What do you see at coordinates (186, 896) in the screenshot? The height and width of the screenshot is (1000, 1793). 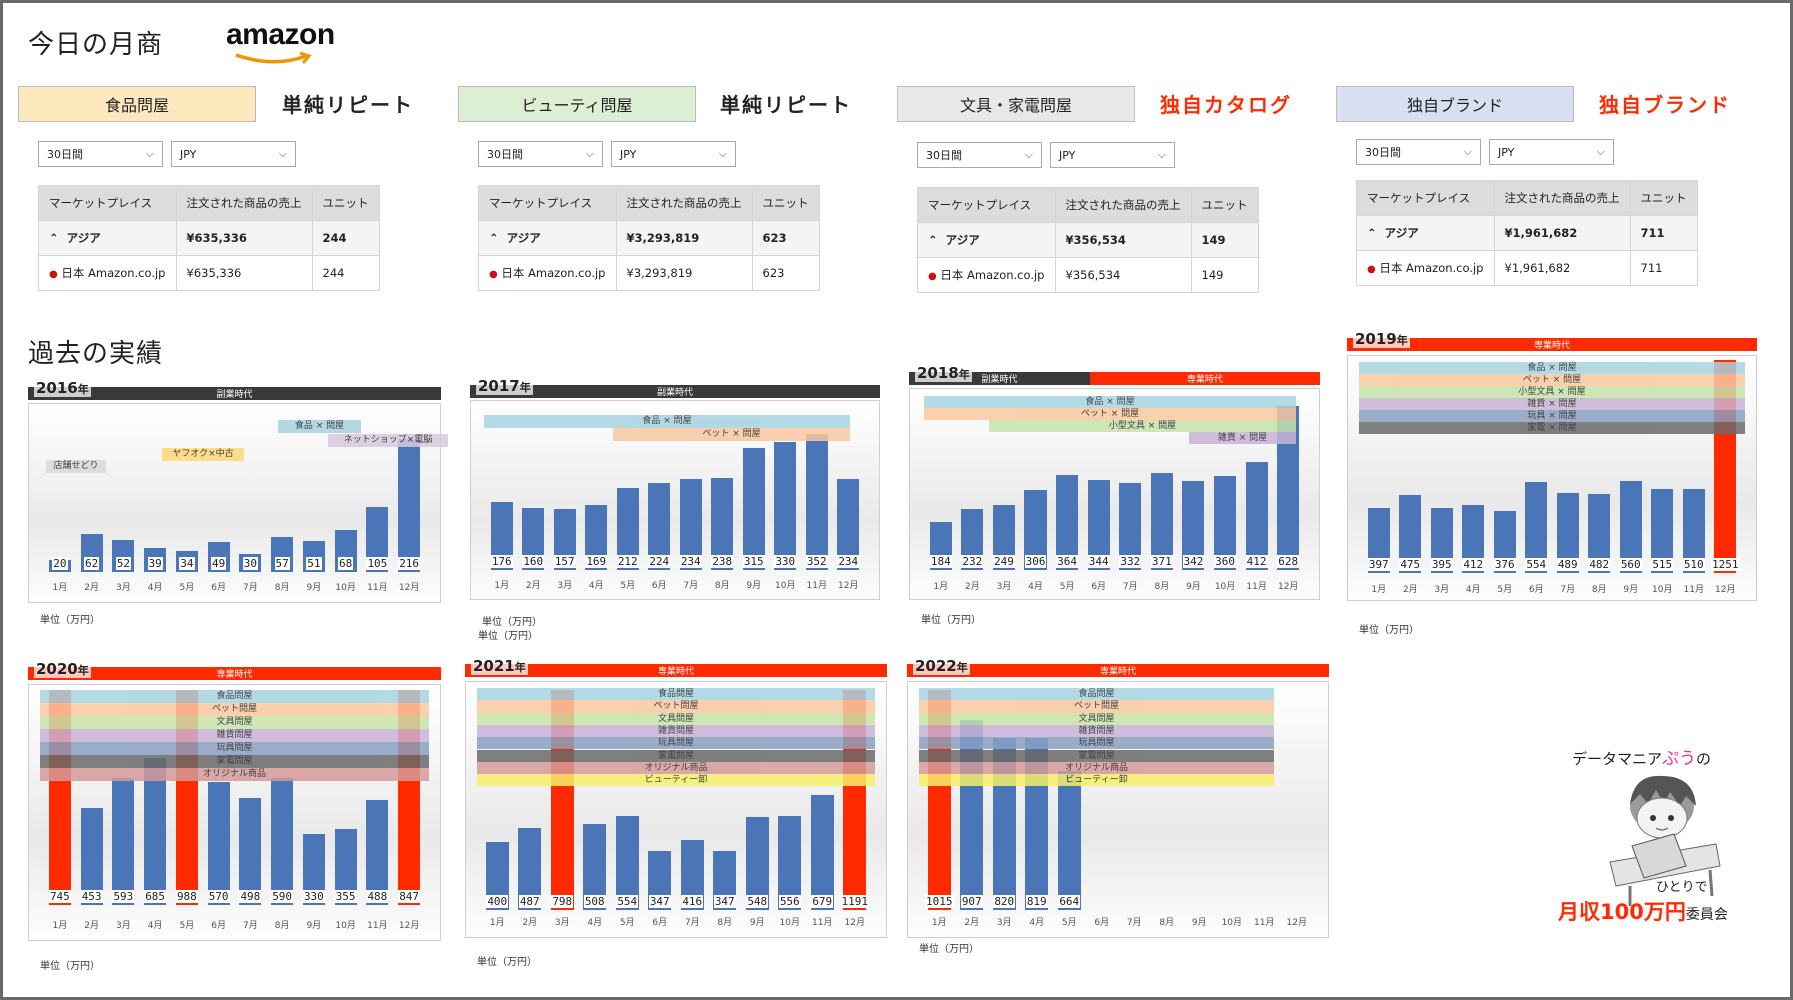 I see `bar-value-label: 988` at bounding box center [186, 896].